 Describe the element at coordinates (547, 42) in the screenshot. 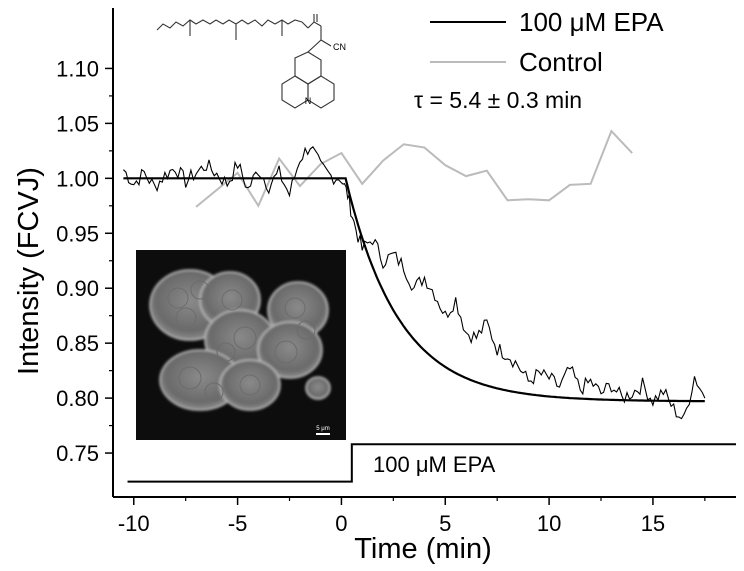

I see `legend: 100 μM EPA Control` at that location.